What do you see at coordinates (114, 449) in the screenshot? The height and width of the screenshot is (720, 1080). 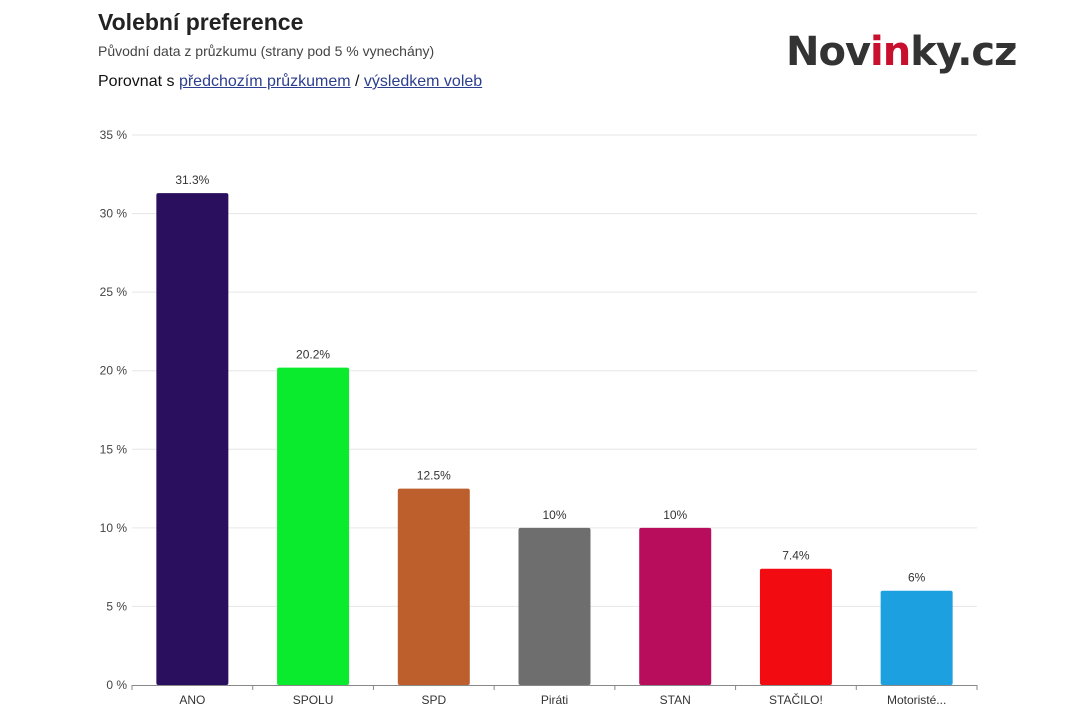 I see `y-tick-label: 15 %` at bounding box center [114, 449].